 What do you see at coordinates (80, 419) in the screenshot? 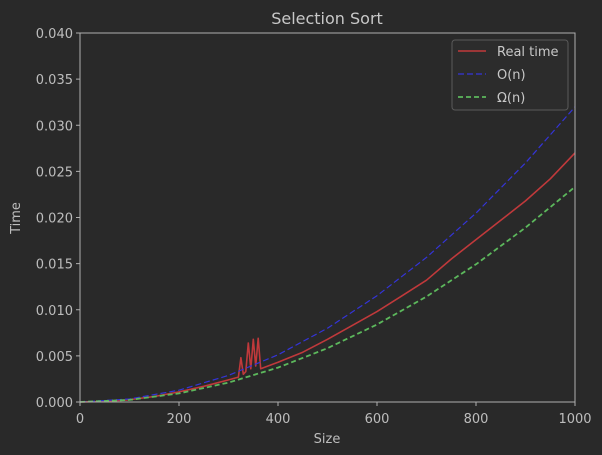
I see `x-tick-label: 0` at bounding box center [80, 419].